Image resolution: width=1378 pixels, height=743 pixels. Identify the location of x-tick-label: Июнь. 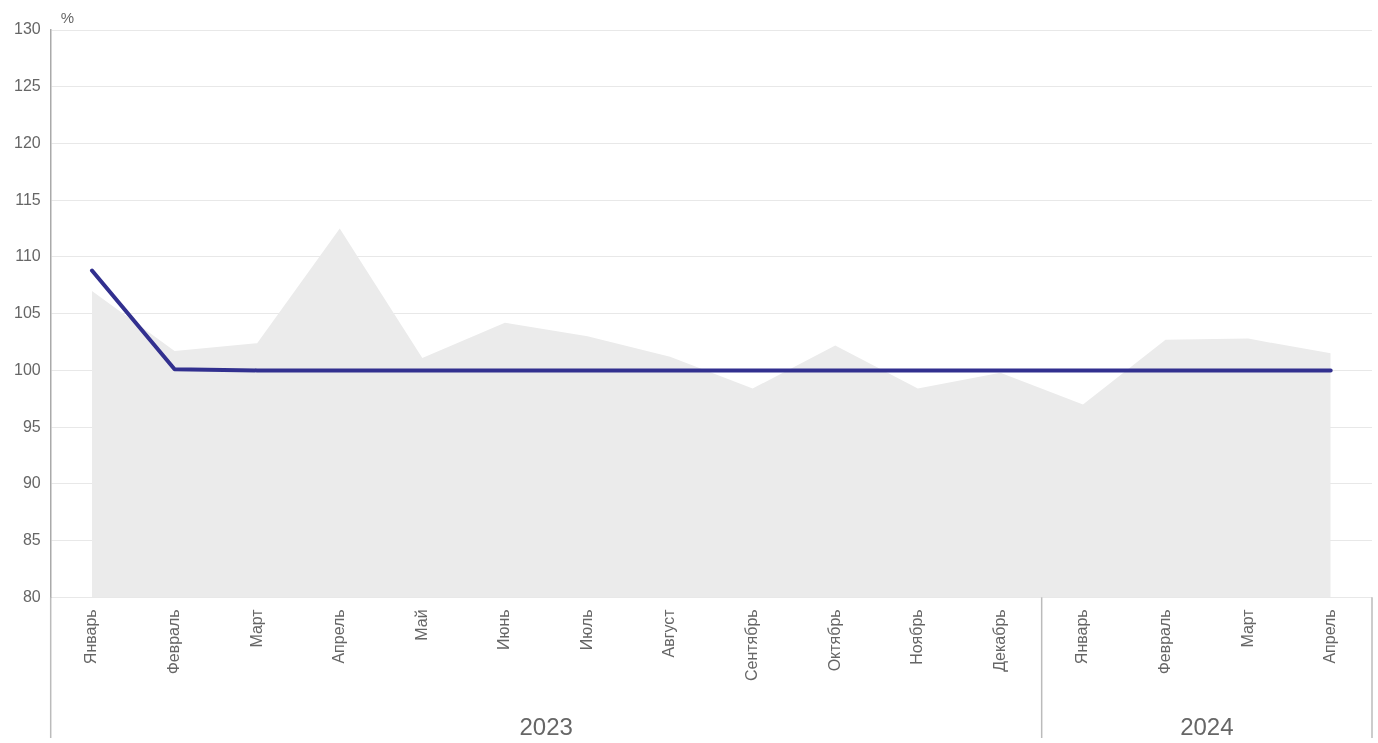
(504, 629).